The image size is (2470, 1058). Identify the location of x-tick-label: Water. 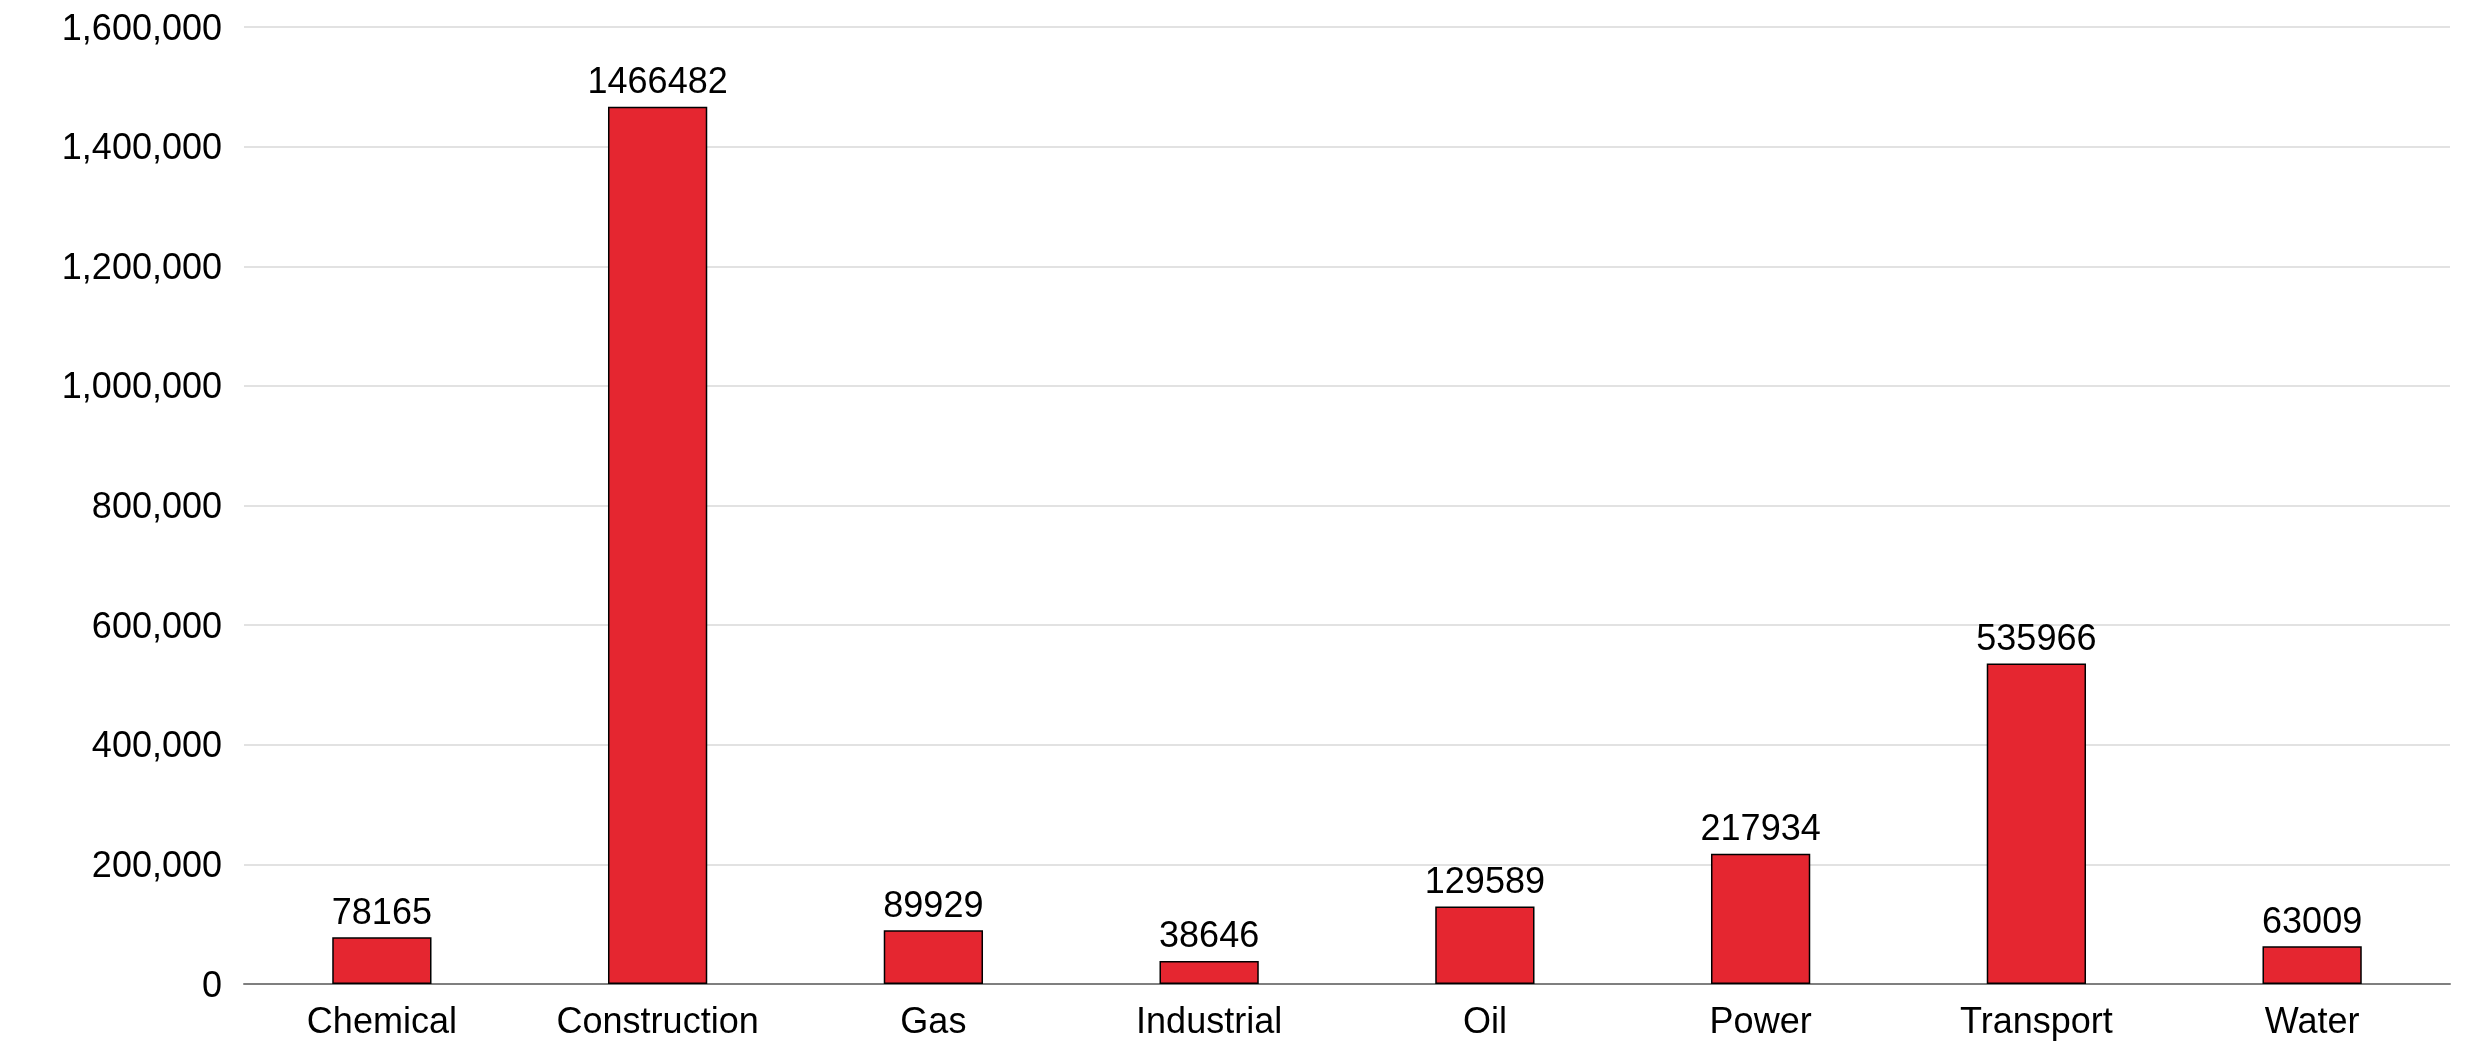
(2312, 1020).